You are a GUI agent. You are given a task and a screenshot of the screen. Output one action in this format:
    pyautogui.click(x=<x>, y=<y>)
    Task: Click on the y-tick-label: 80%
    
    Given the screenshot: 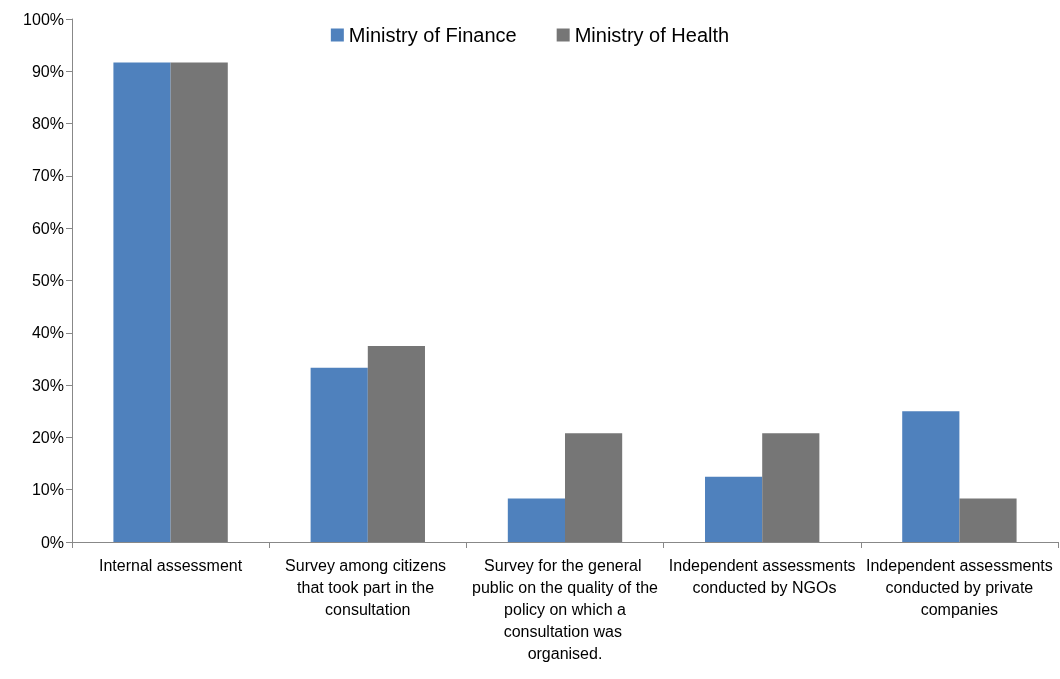 What is the action you would take?
    pyautogui.click(x=47, y=124)
    